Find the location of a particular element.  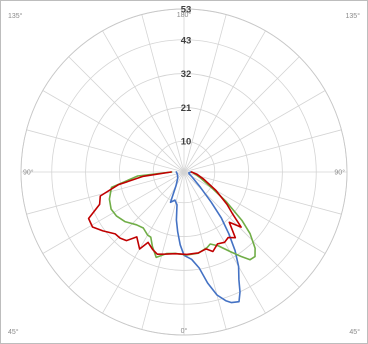

radial-tick-label: 10 is located at coordinates (186, 142).